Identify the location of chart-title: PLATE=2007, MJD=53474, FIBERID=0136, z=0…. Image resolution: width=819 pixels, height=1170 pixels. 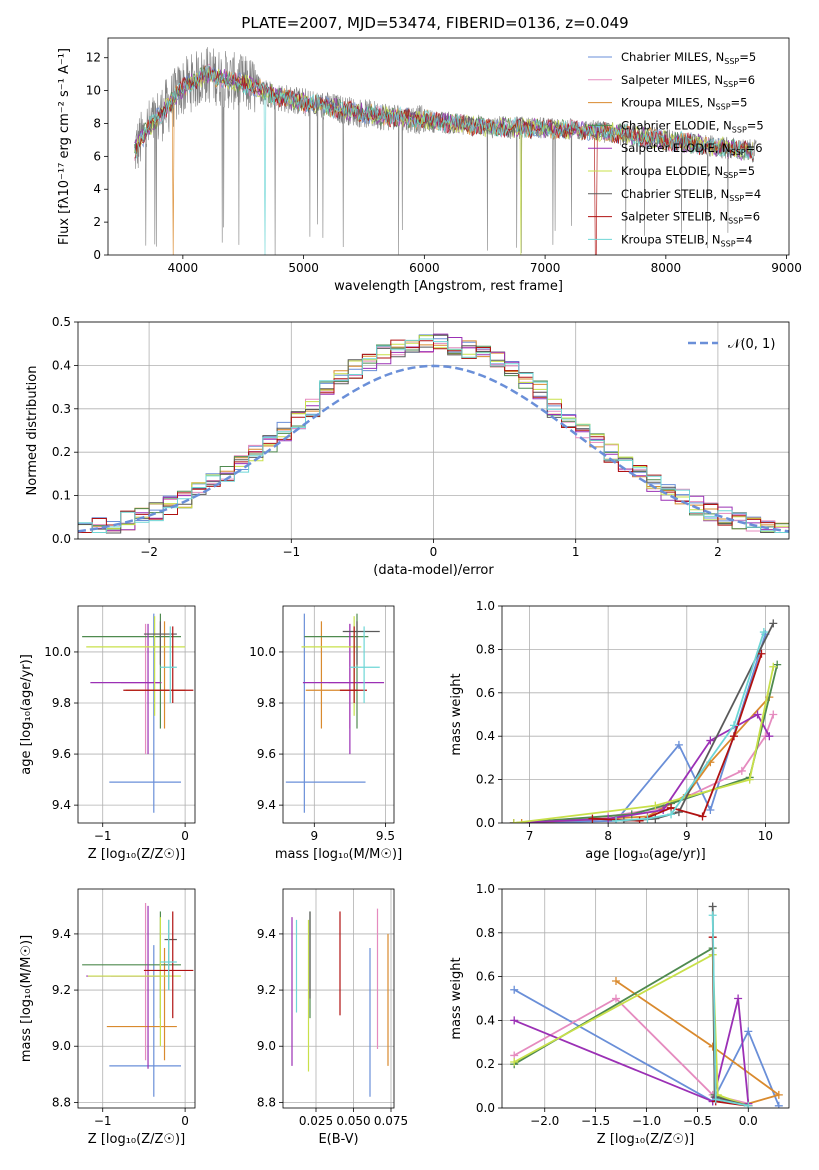
(434, 23).